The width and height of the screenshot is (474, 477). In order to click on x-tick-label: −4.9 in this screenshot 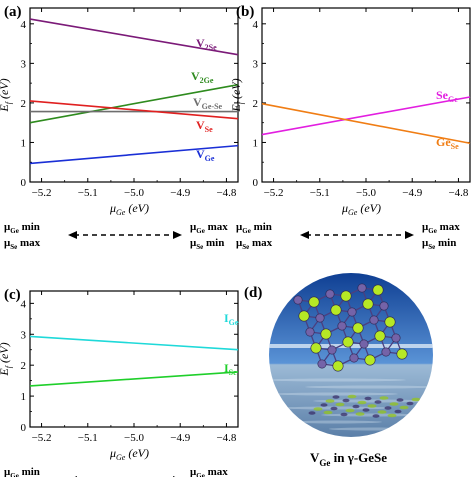, I will do `click(180, 438)`.